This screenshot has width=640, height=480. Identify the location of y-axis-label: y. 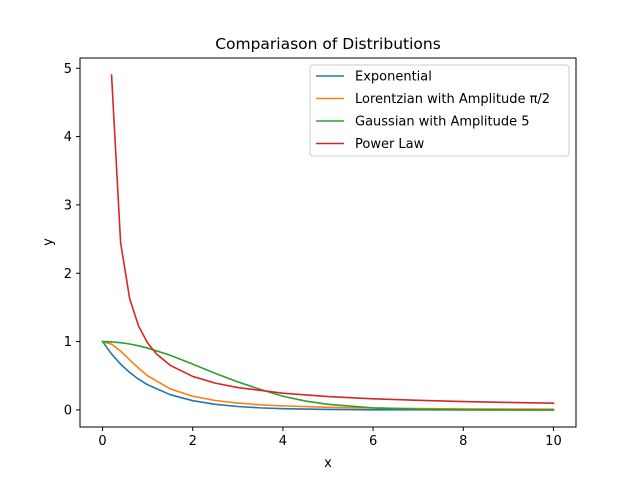
(48, 242).